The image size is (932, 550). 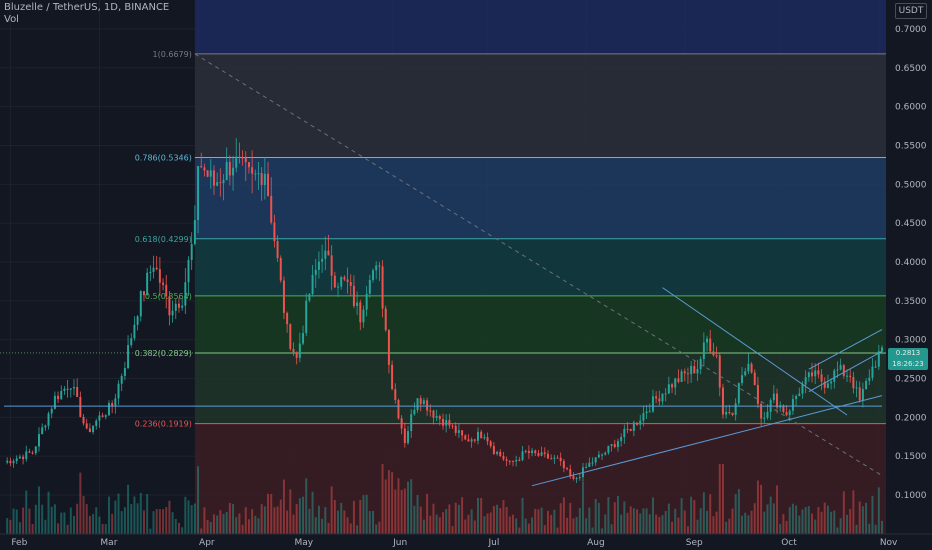 I want to click on x-tick-label: Aug, so click(x=596, y=543).